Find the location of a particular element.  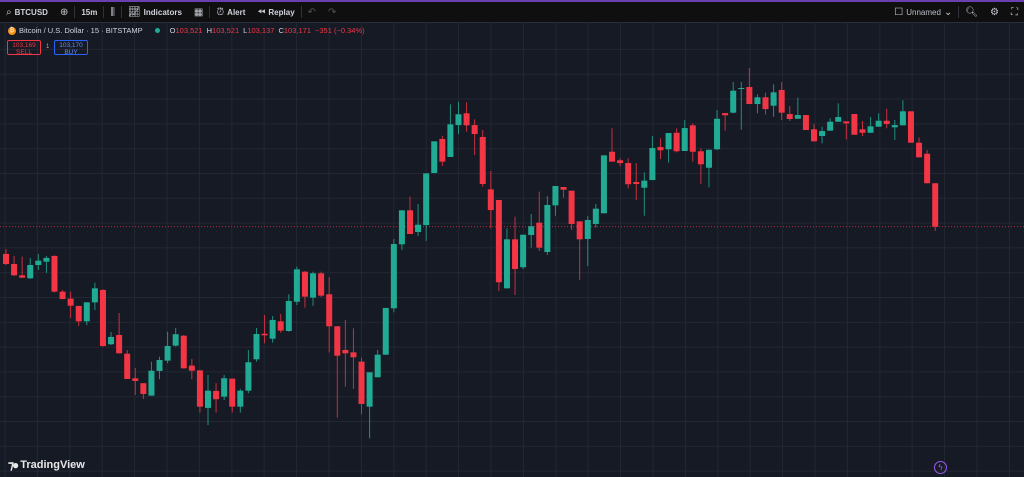

settings-button: ⚙ is located at coordinates (994, 12).